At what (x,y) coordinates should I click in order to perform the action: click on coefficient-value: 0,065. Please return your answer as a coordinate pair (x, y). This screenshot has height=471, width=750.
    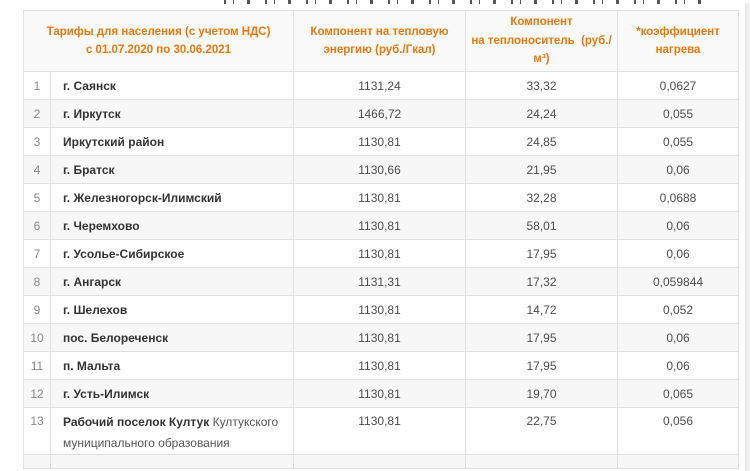
    Looking at the image, I should click on (678, 393).